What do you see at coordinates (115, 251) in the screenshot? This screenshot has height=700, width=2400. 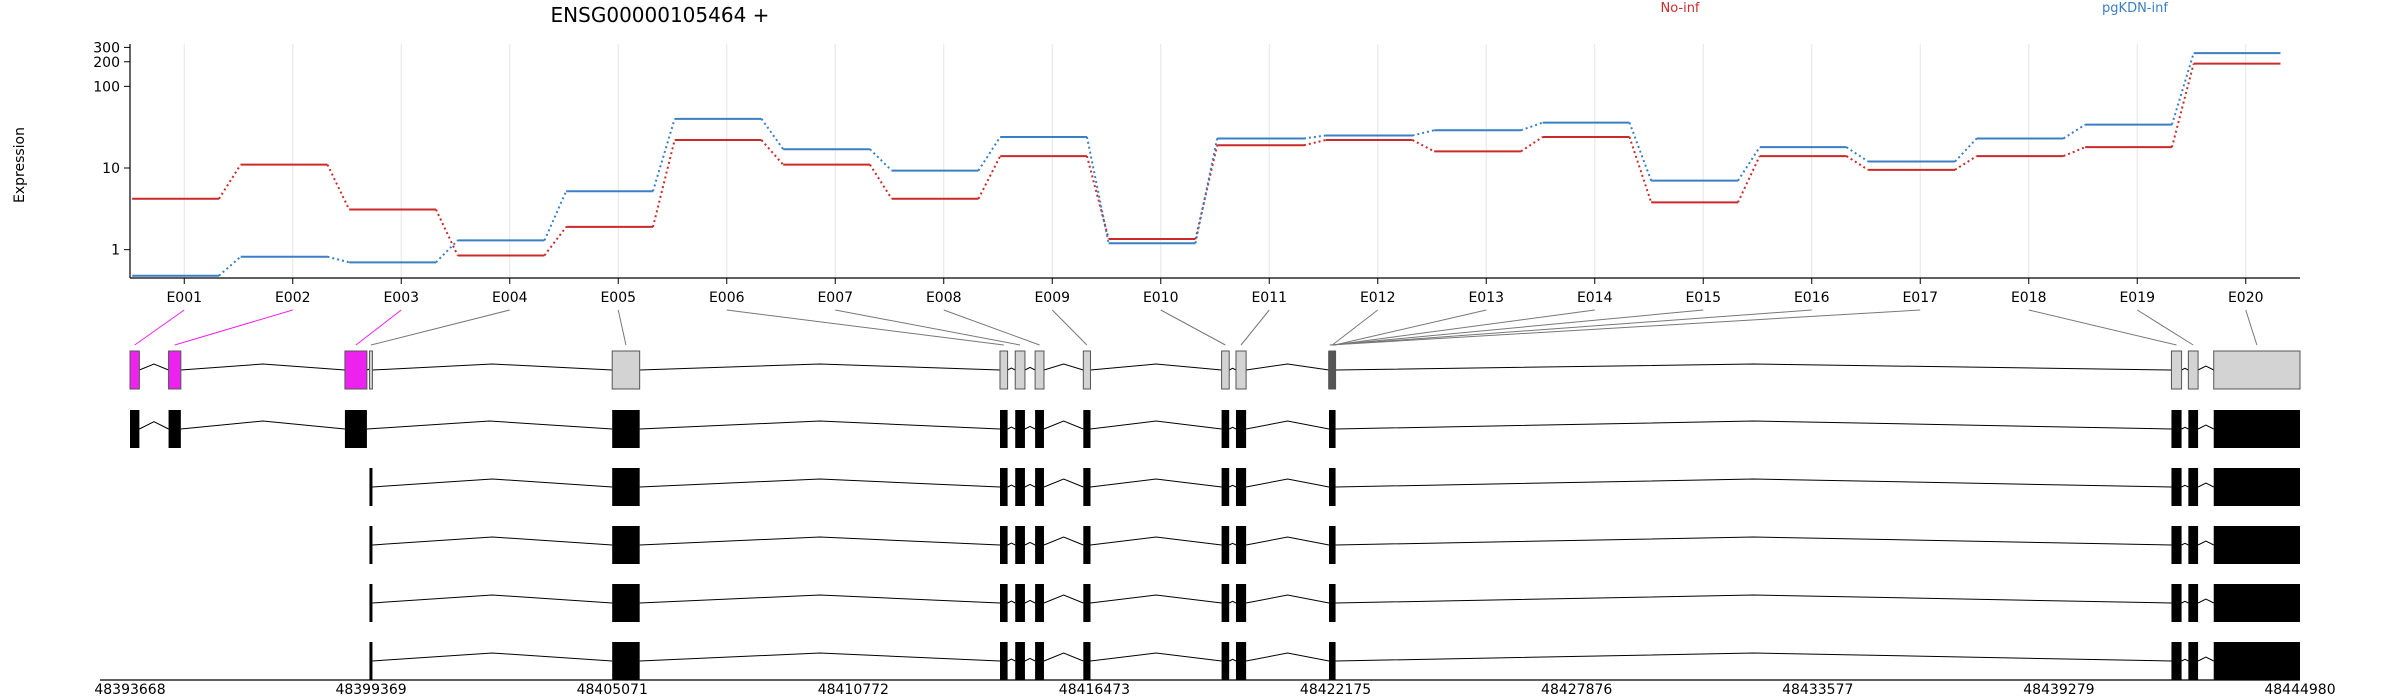 I see `y-tick-label: 1` at bounding box center [115, 251].